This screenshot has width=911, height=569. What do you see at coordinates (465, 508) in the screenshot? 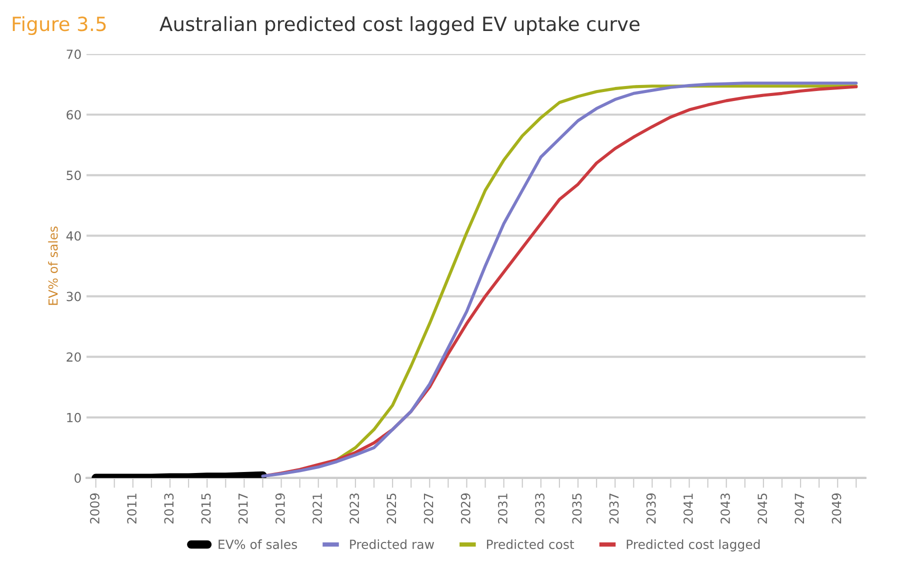
I see `x-tick-label: 2029` at bounding box center [465, 508].